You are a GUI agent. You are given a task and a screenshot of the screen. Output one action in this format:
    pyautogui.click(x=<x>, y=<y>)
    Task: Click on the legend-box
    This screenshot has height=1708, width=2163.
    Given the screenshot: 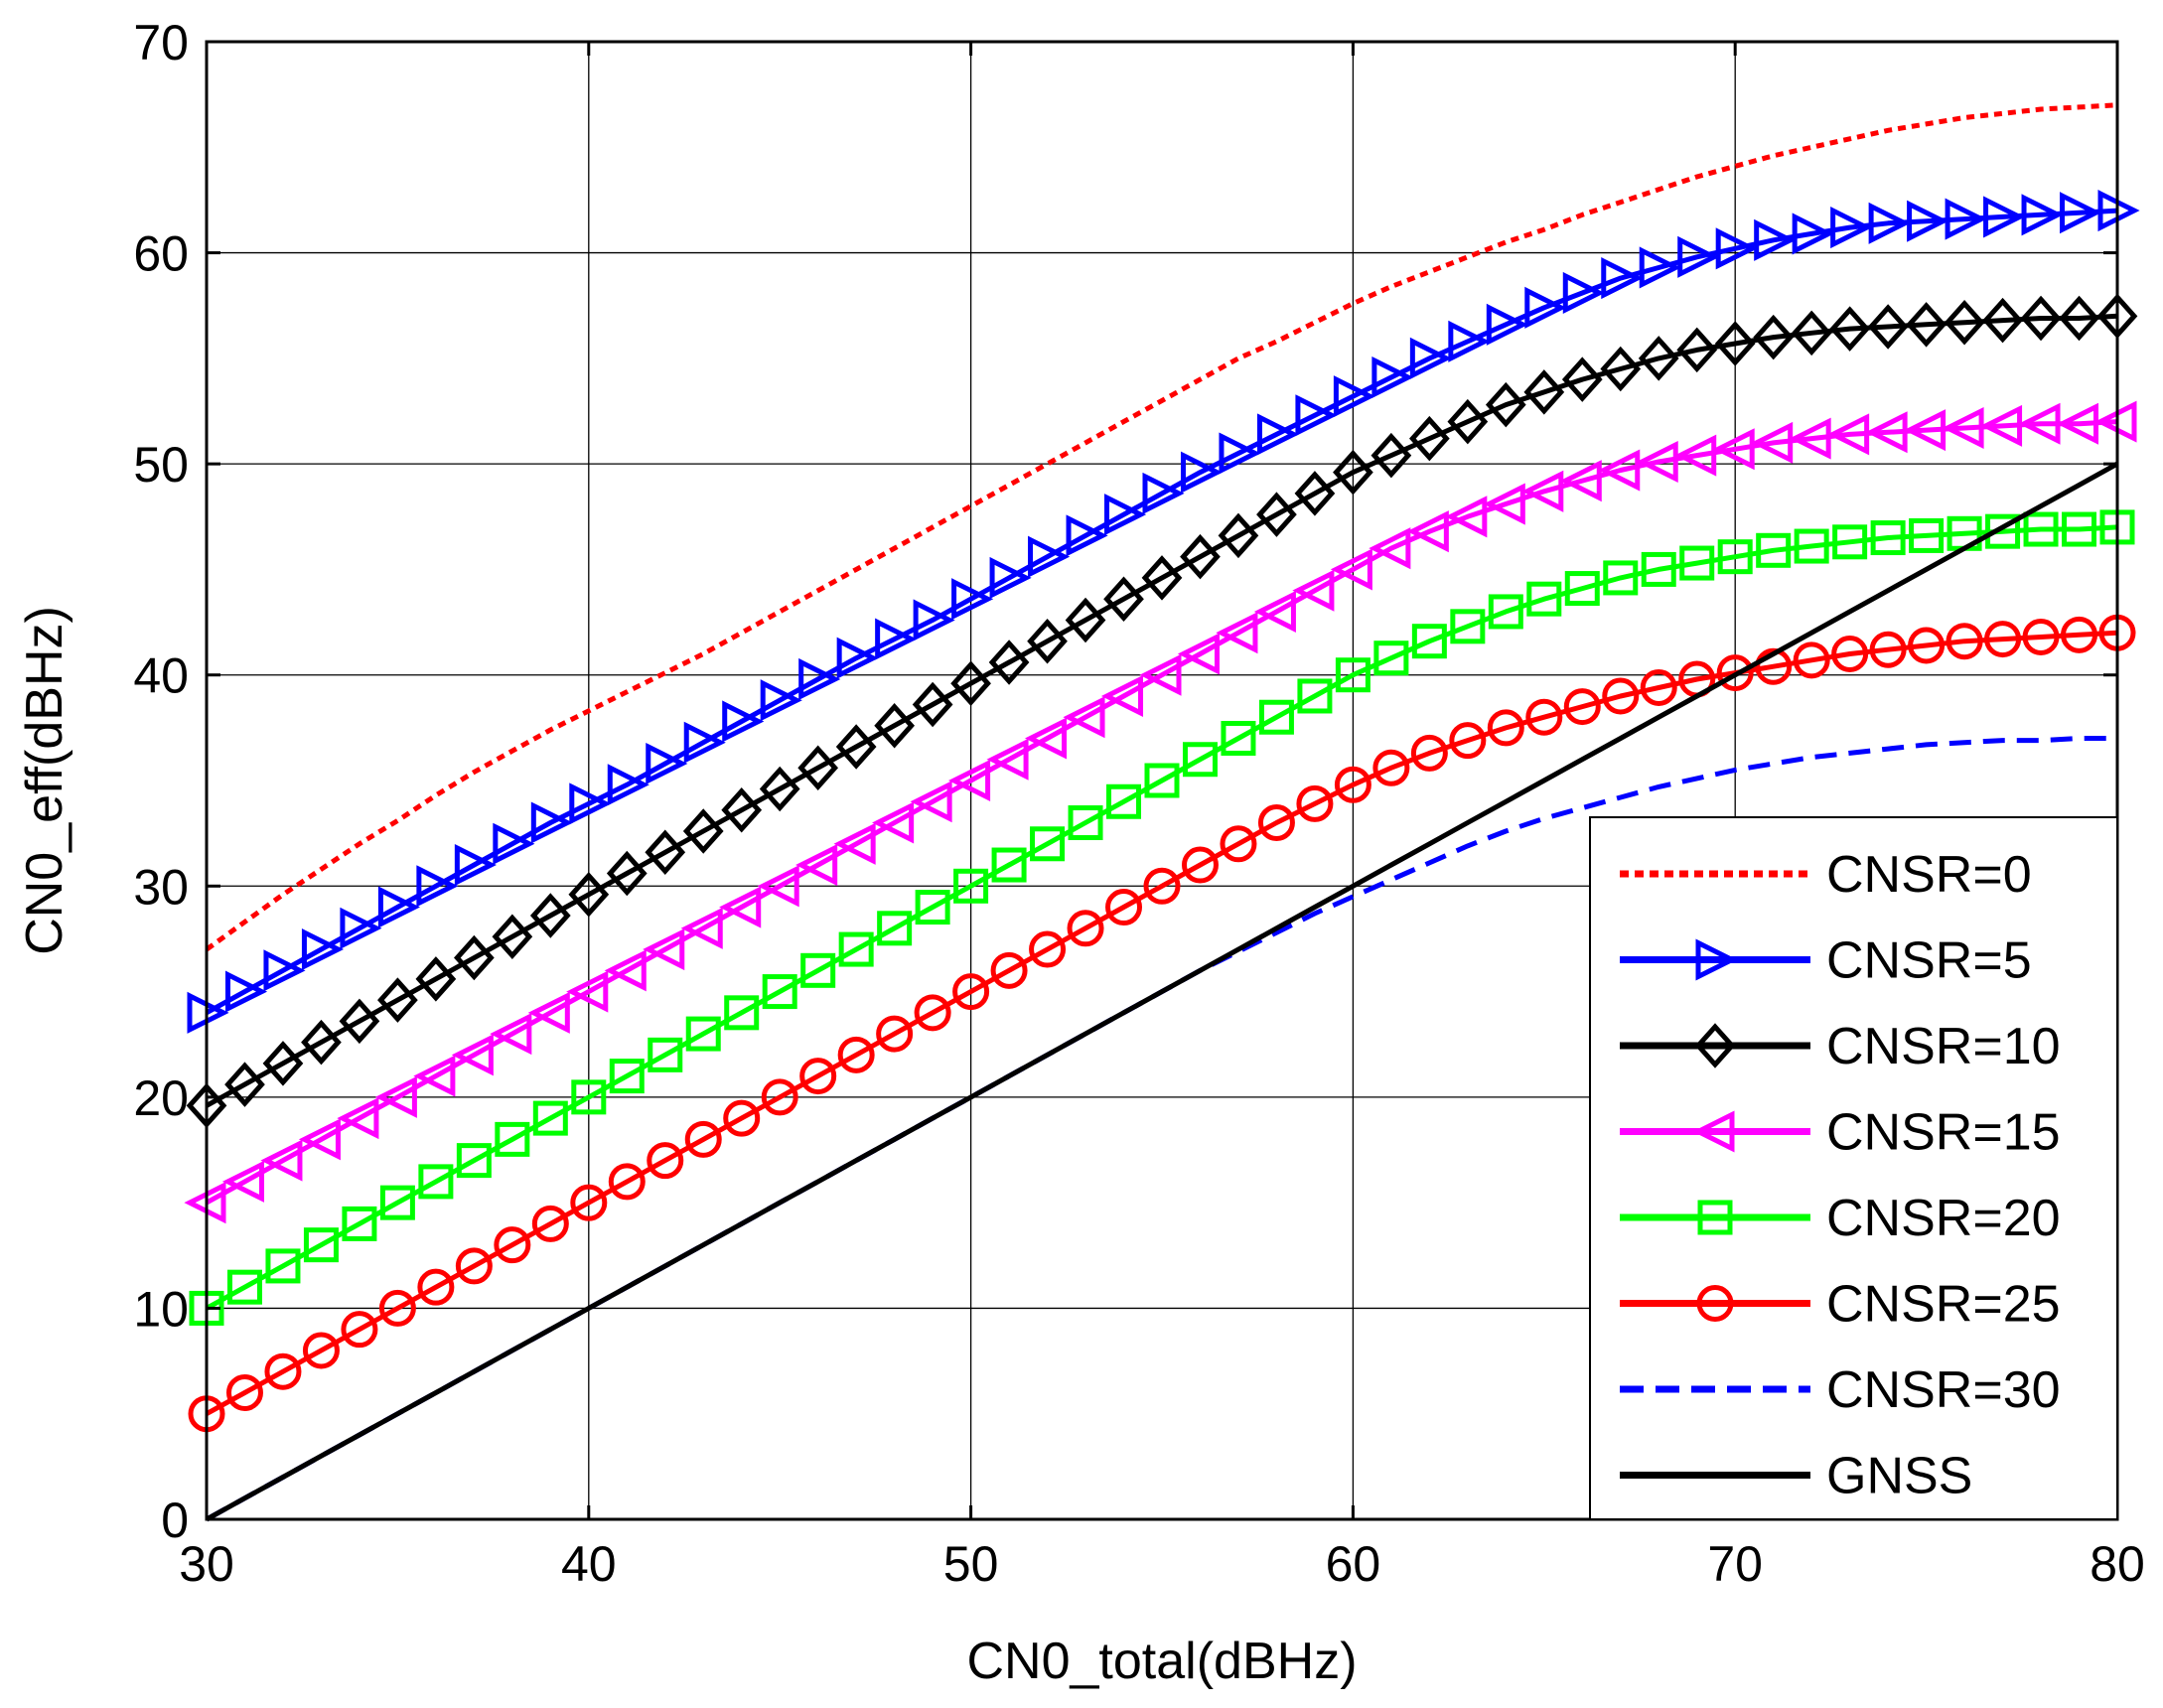 What is the action you would take?
    pyautogui.click(x=1853, y=1168)
    